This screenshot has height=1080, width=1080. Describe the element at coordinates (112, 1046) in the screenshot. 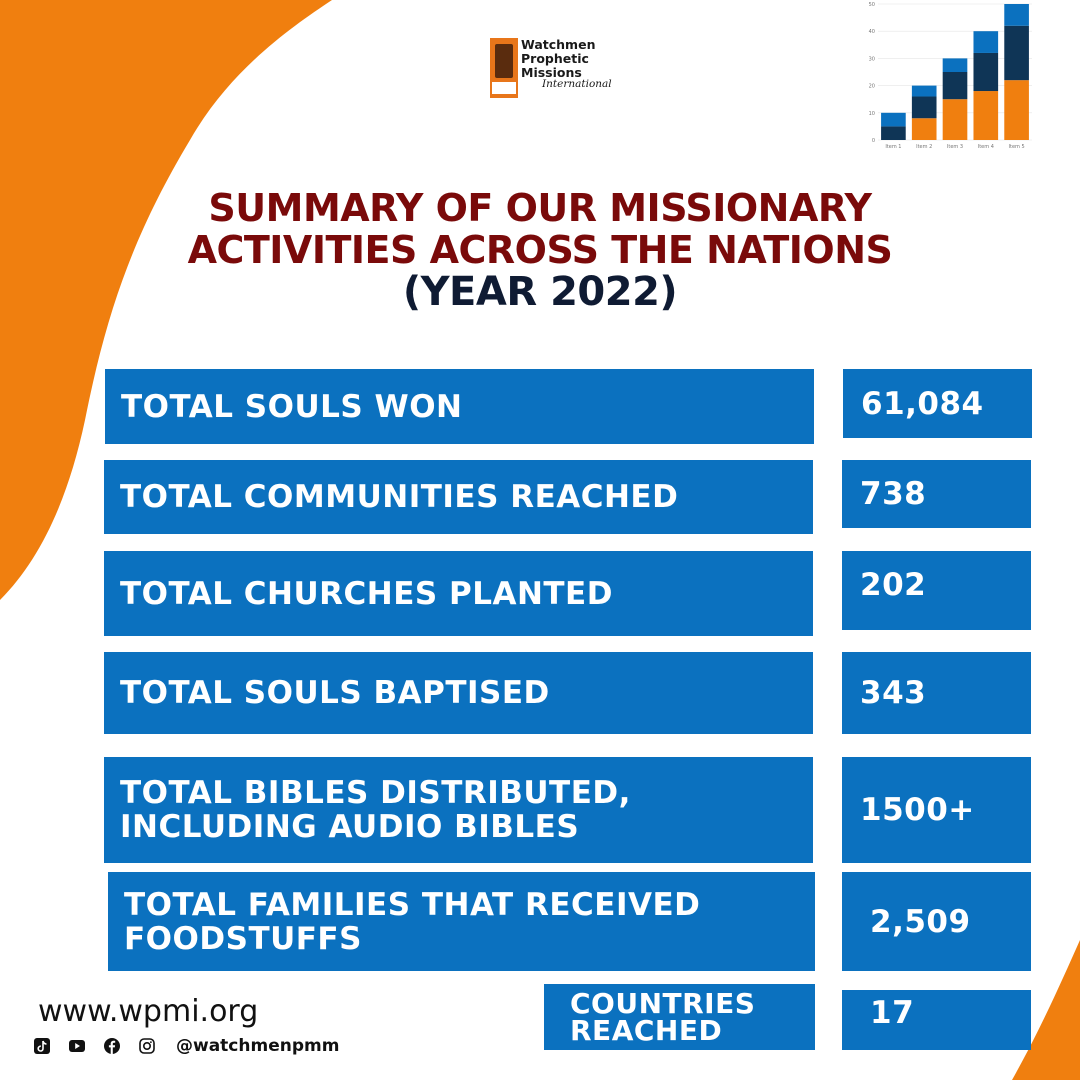

I see `facebook-icon` at that location.